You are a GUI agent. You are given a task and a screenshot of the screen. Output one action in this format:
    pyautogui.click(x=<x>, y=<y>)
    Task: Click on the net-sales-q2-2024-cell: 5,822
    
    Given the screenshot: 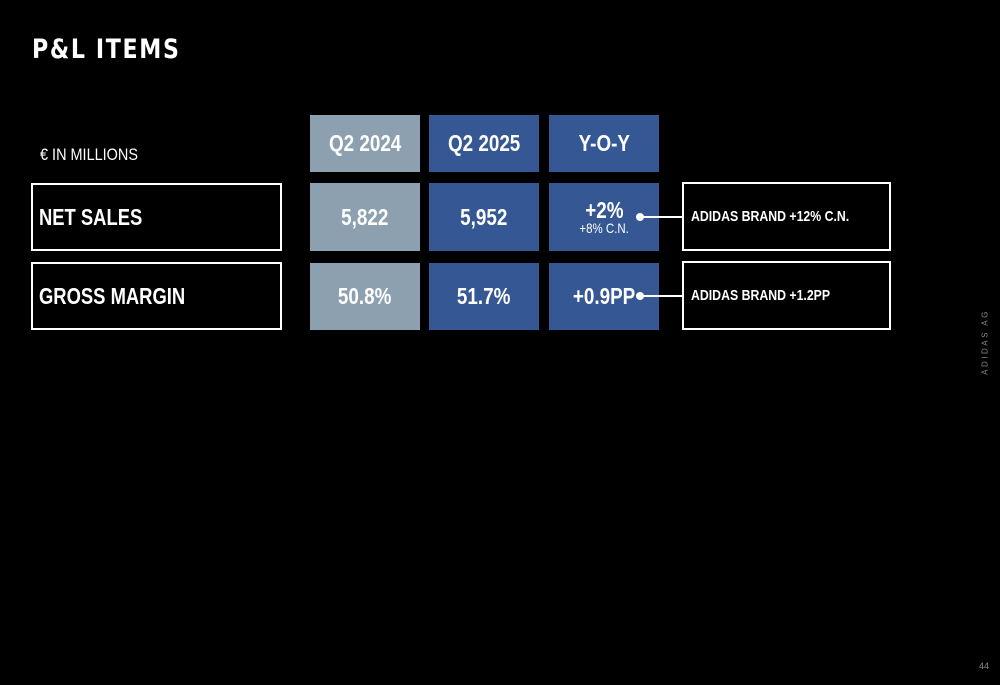 What is the action you would take?
    pyautogui.click(x=365, y=217)
    